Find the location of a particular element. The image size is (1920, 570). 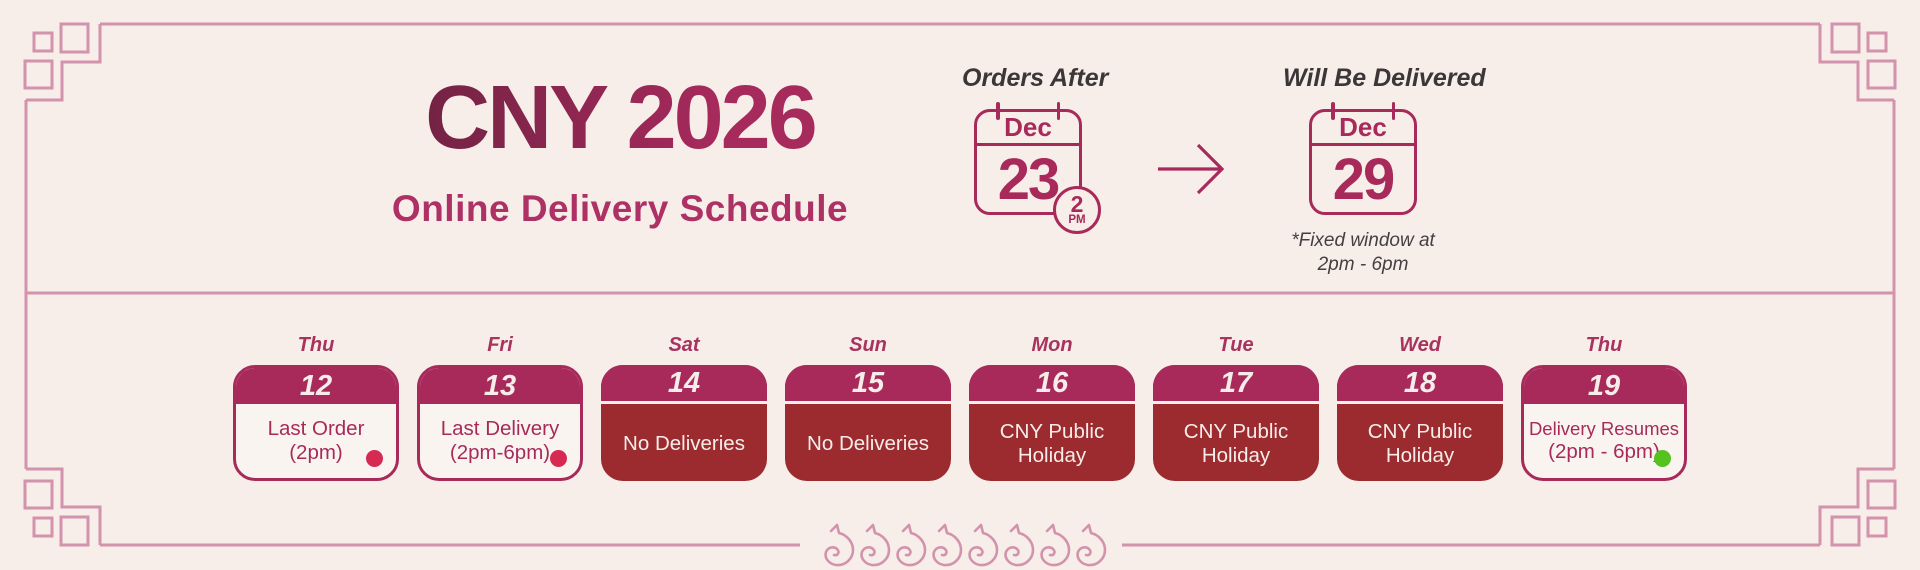

schedule-card: 19 Delivery Resumes (2pm - 6pm) is located at coordinates (1604, 423).